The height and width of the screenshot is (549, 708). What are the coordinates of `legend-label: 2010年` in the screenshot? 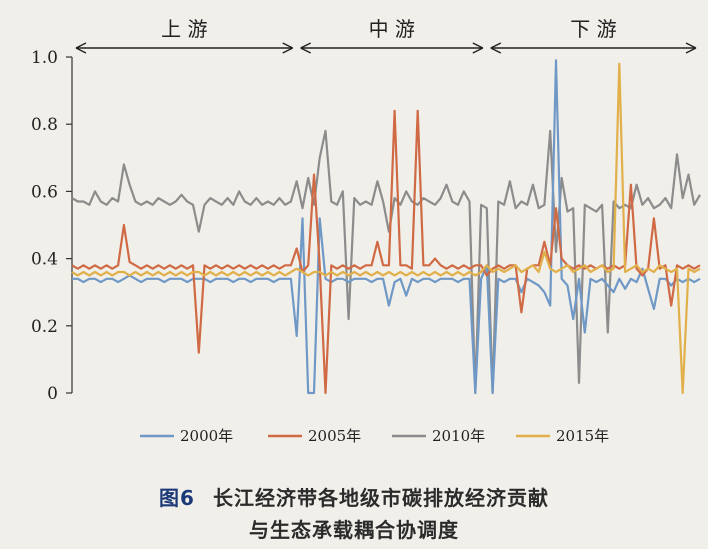 It's located at (458, 436).